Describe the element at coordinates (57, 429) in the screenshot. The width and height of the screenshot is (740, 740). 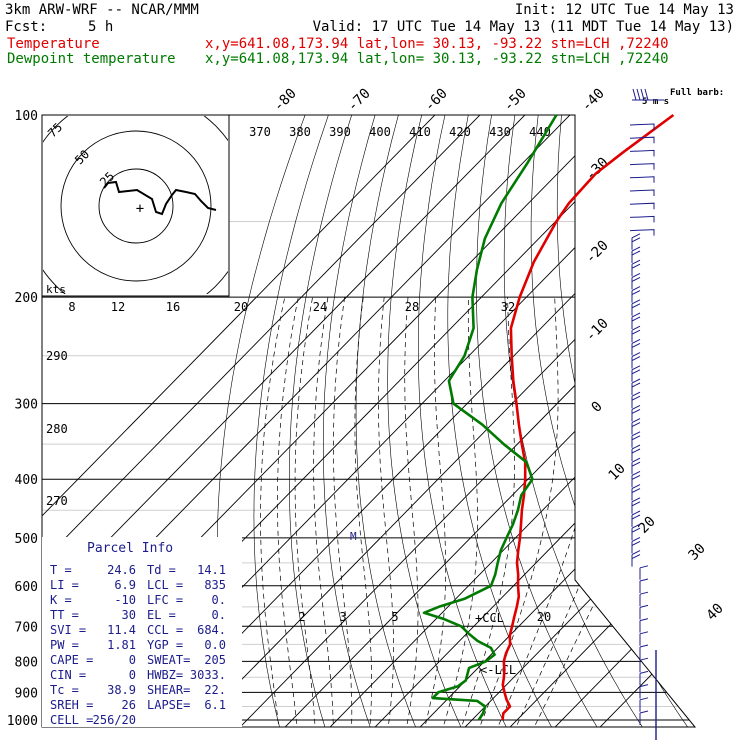
I see `dry-adiabat-label: 280` at that location.